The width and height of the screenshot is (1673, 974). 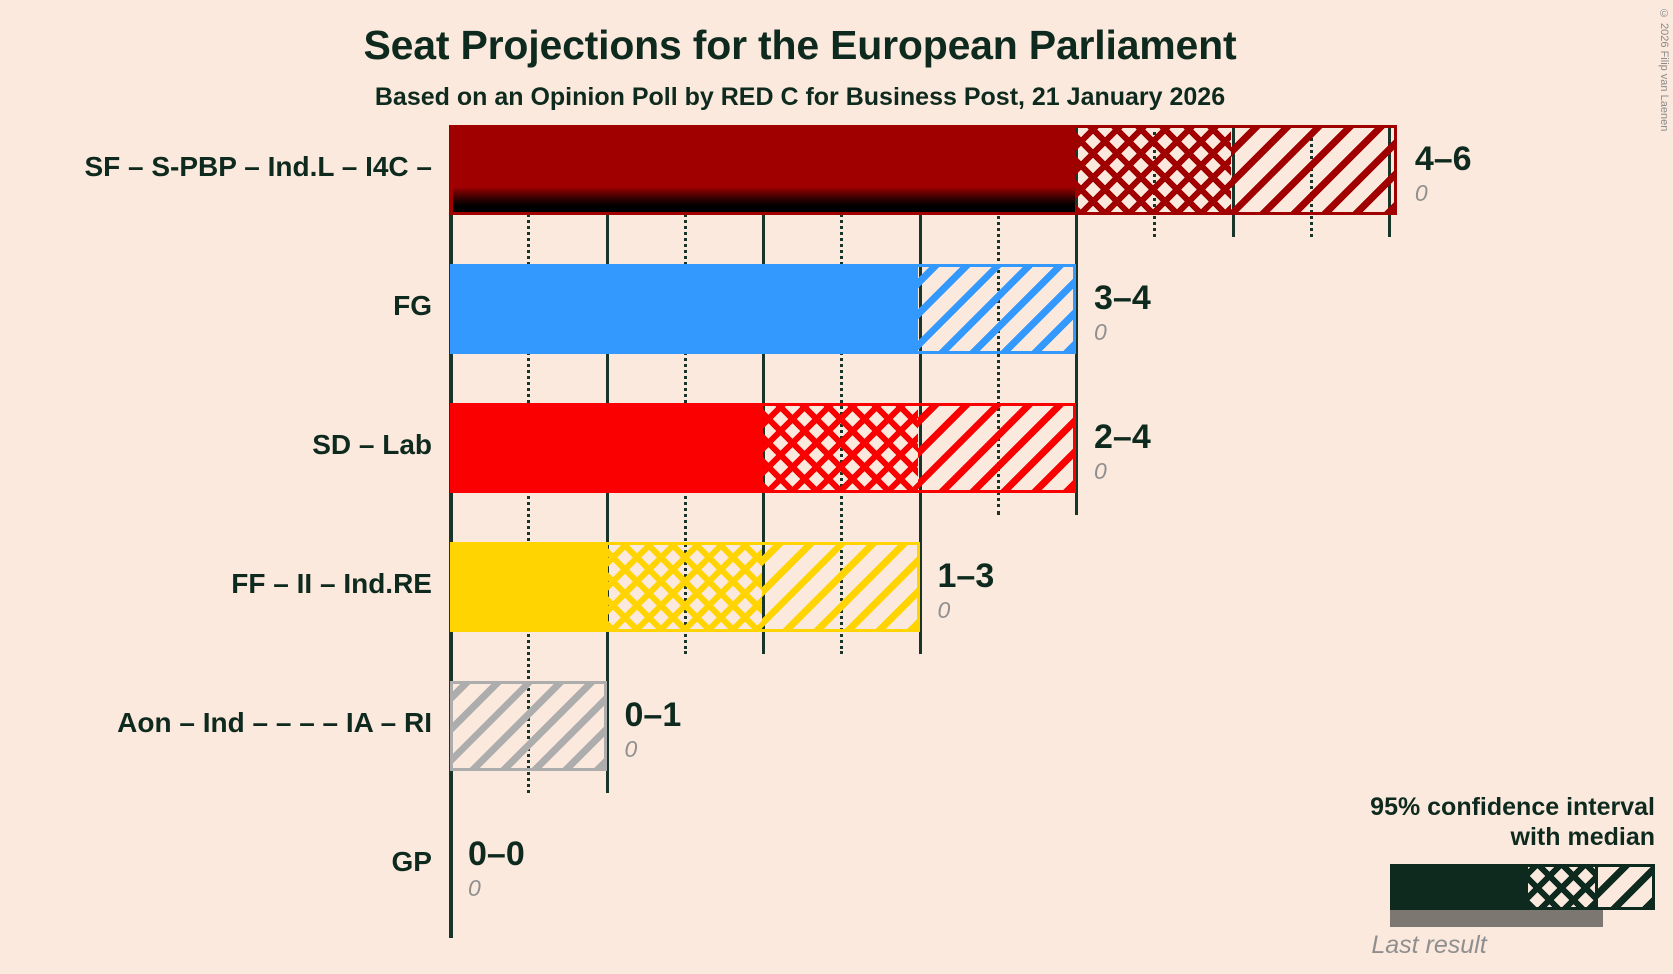 What do you see at coordinates (372, 444) in the screenshot?
I see `row-label-2: SD – Lab` at bounding box center [372, 444].